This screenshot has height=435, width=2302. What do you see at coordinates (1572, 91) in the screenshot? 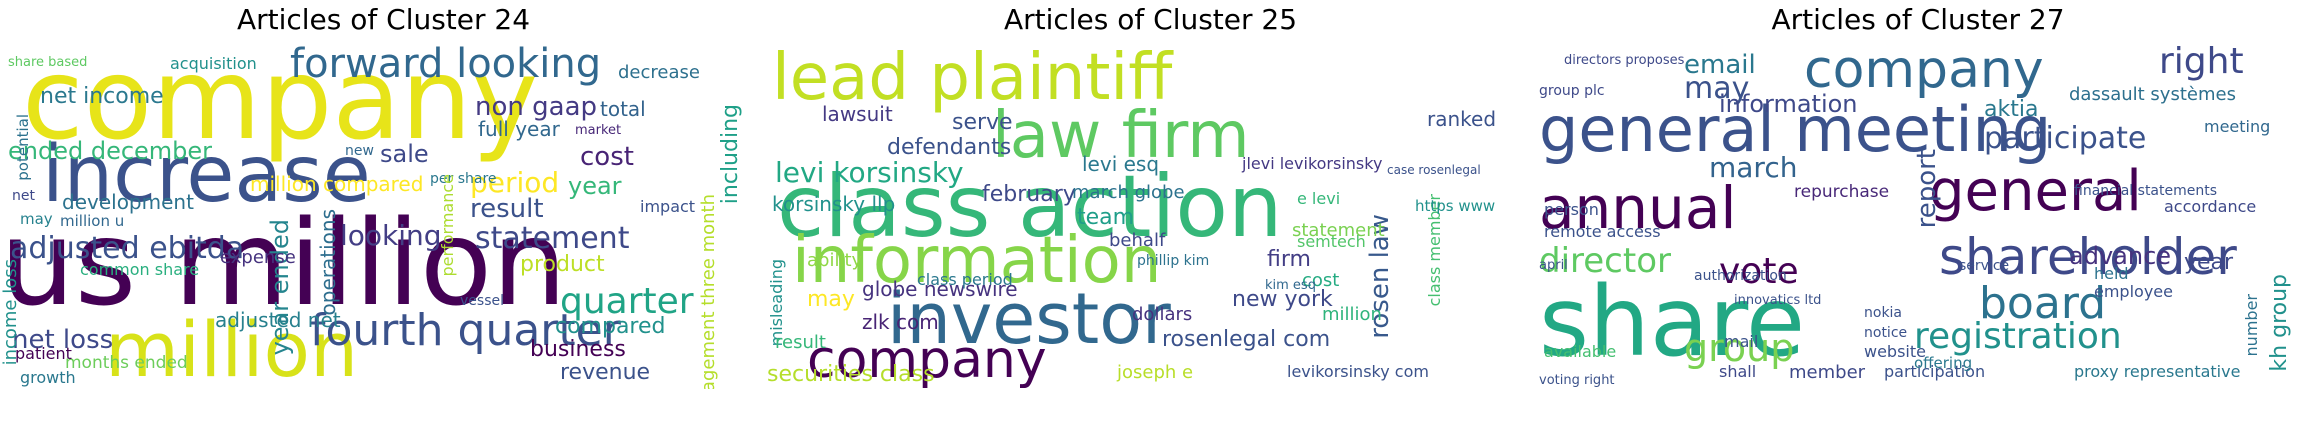
I see `cloud-word: group plc` at bounding box center [1572, 91].